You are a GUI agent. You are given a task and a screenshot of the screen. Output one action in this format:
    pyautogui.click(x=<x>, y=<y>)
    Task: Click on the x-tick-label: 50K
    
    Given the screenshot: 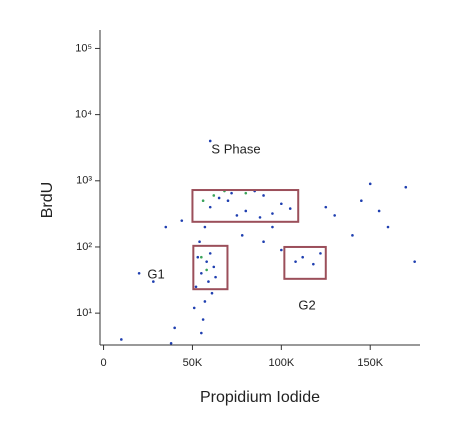 What is the action you would take?
    pyautogui.click(x=193, y=363)
    